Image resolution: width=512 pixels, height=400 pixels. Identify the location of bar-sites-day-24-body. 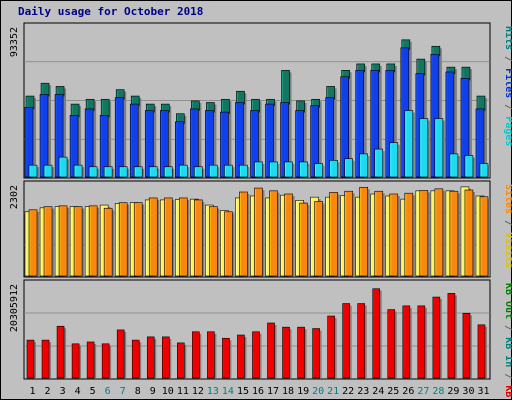
(379, 233).